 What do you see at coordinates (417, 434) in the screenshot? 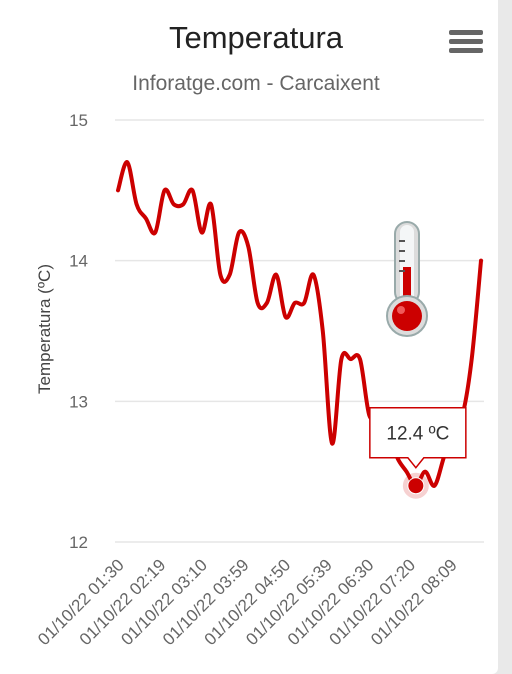
I see `tooltip-text: 12.4 ºC` at bounding box center [417, 434].